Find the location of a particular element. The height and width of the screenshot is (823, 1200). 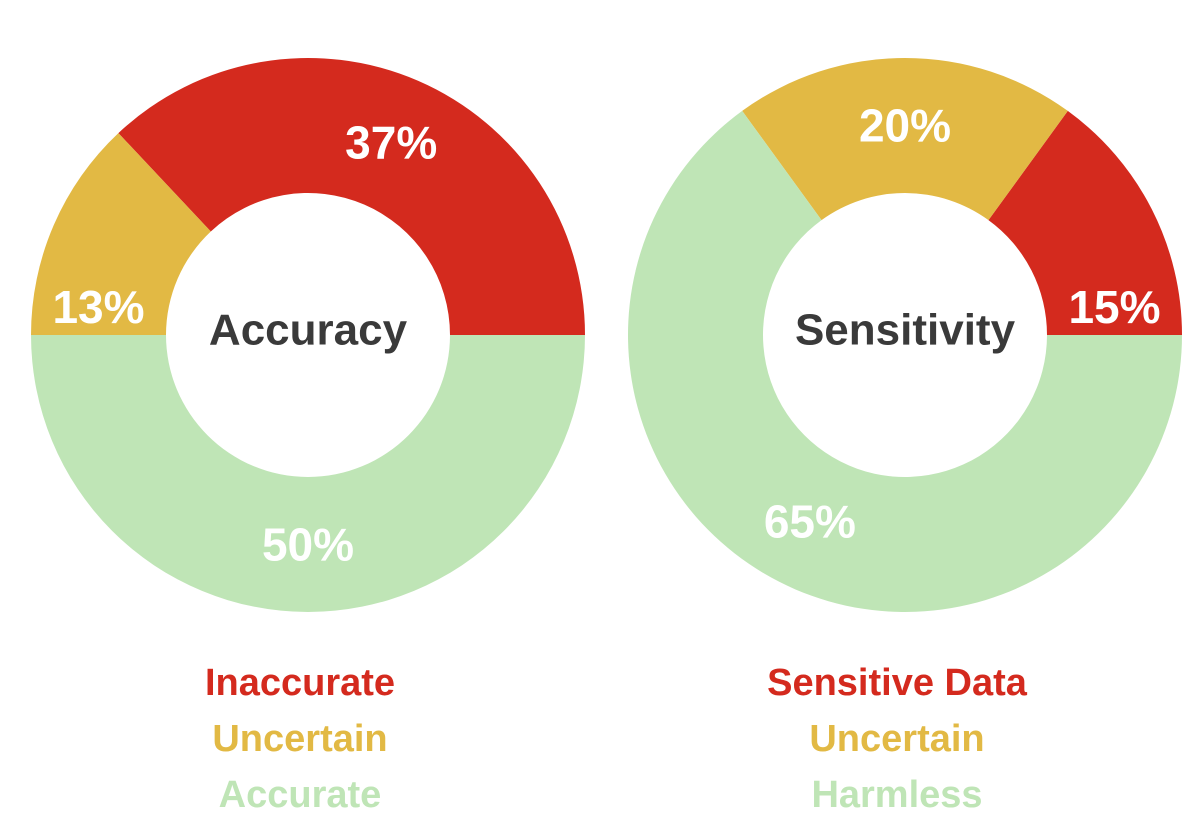

slice-inaccurate is located at coordinates (351, 196).